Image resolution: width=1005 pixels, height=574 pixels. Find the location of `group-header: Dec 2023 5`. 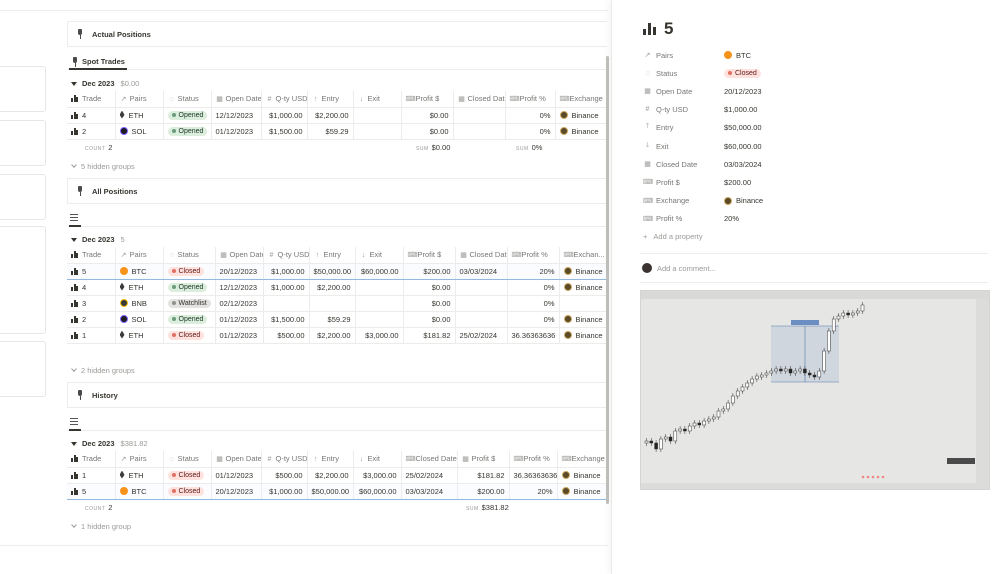

group-header: Dec 2023 5 is located at coordinates (98, 239).